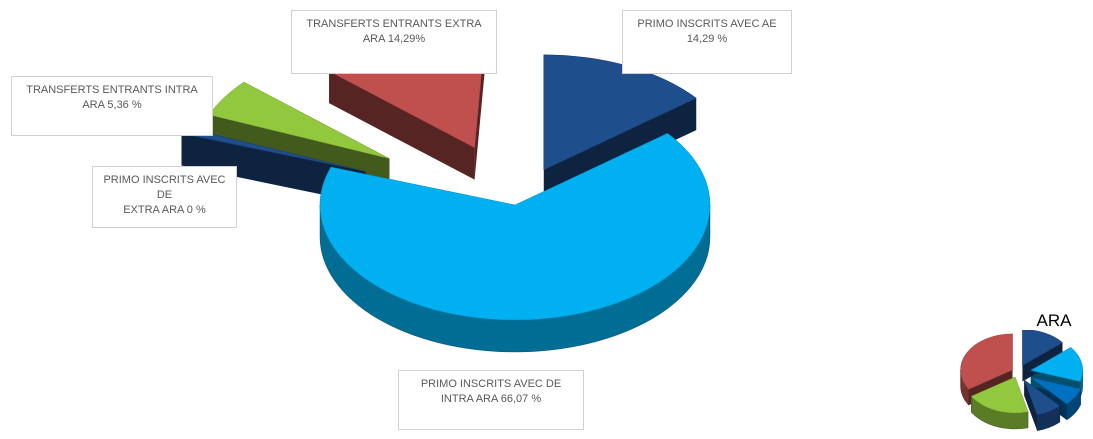 The height and width of the screenshot is (439, 1093). What do you see at coordinates (707, 39) in the screenshot?
I see `slice-label-primo-ae-line2: 14,29 %` at bounding box center [707, 39].